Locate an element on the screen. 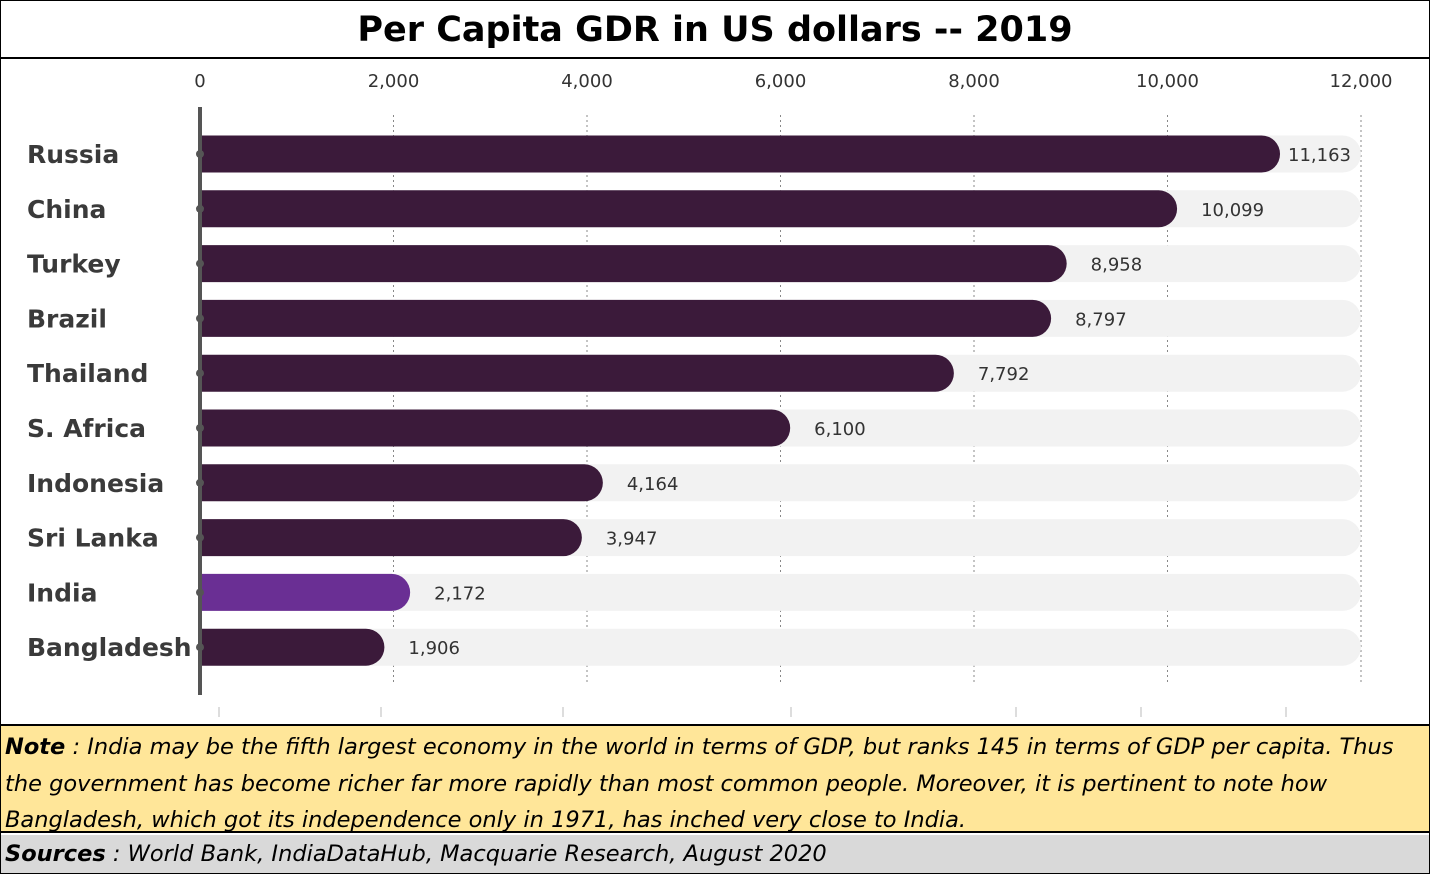 The height and width of the screenshot is (874, 1430). x-tick-label: 4,000 is located at coordinates (587, 81).